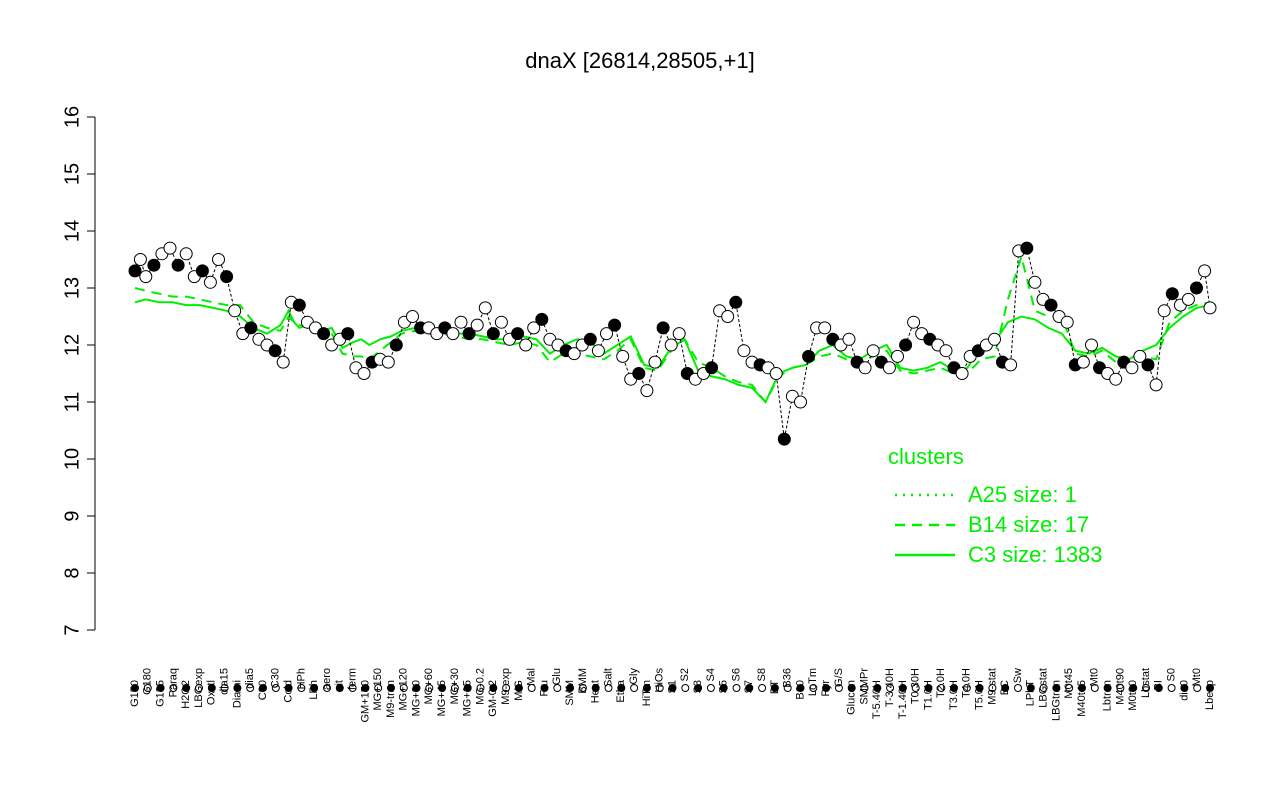 The width and height of the screenshot is (1280, 800). I want to click on x-tick-label: M0t90, so click(1133, 695).